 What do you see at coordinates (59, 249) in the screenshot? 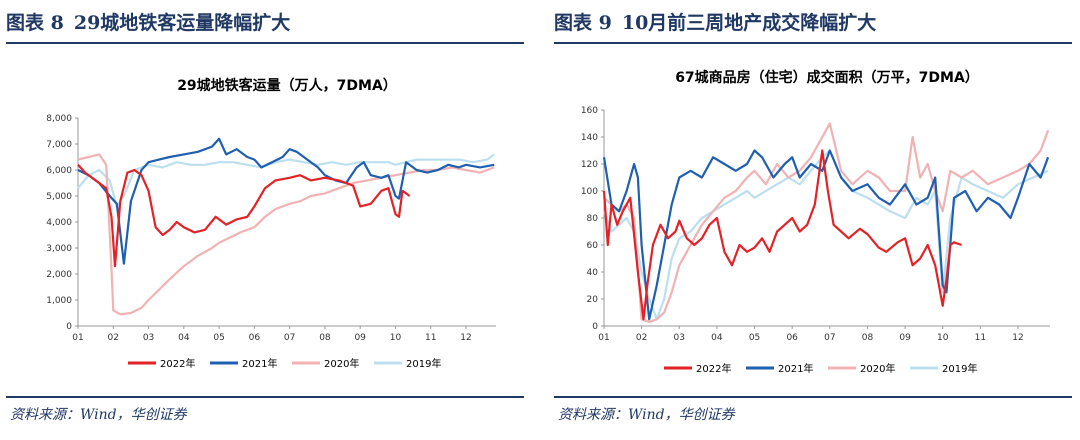
I see `y-tick-label: 3,000` at bounding box center [59, 249].